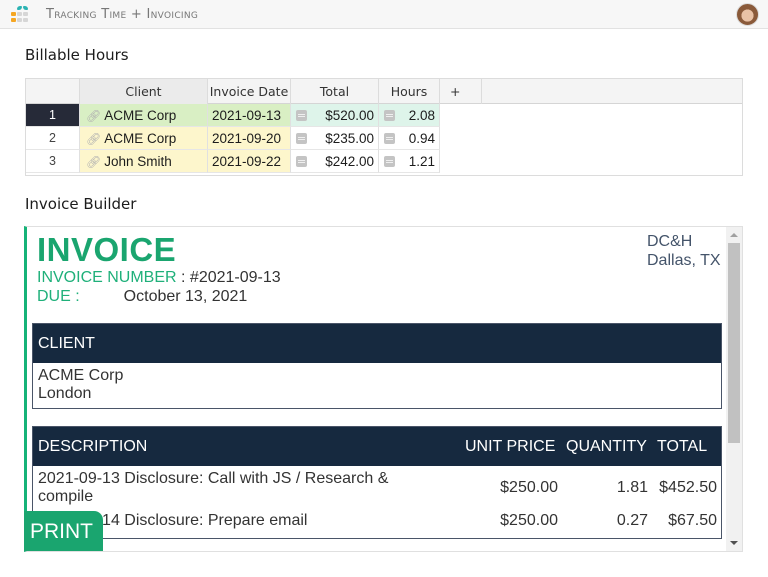  What do you see at coordinates (606, 446) in the screenshot?
I see `quantity-header: QUANTITY` at bounding box center [606, 446].